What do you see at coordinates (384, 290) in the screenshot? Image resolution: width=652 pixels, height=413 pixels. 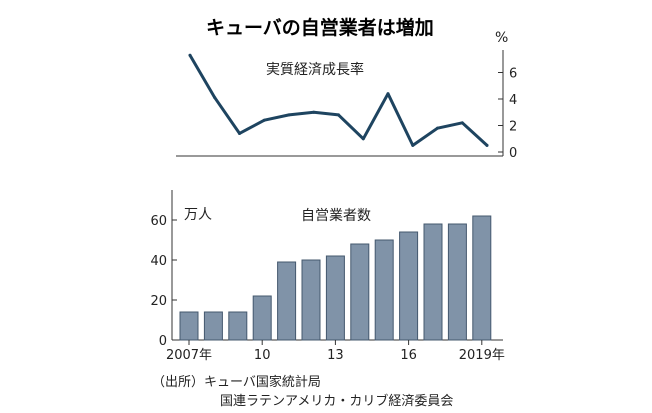 I see `bar-2015` at bounding box center [384, 290].